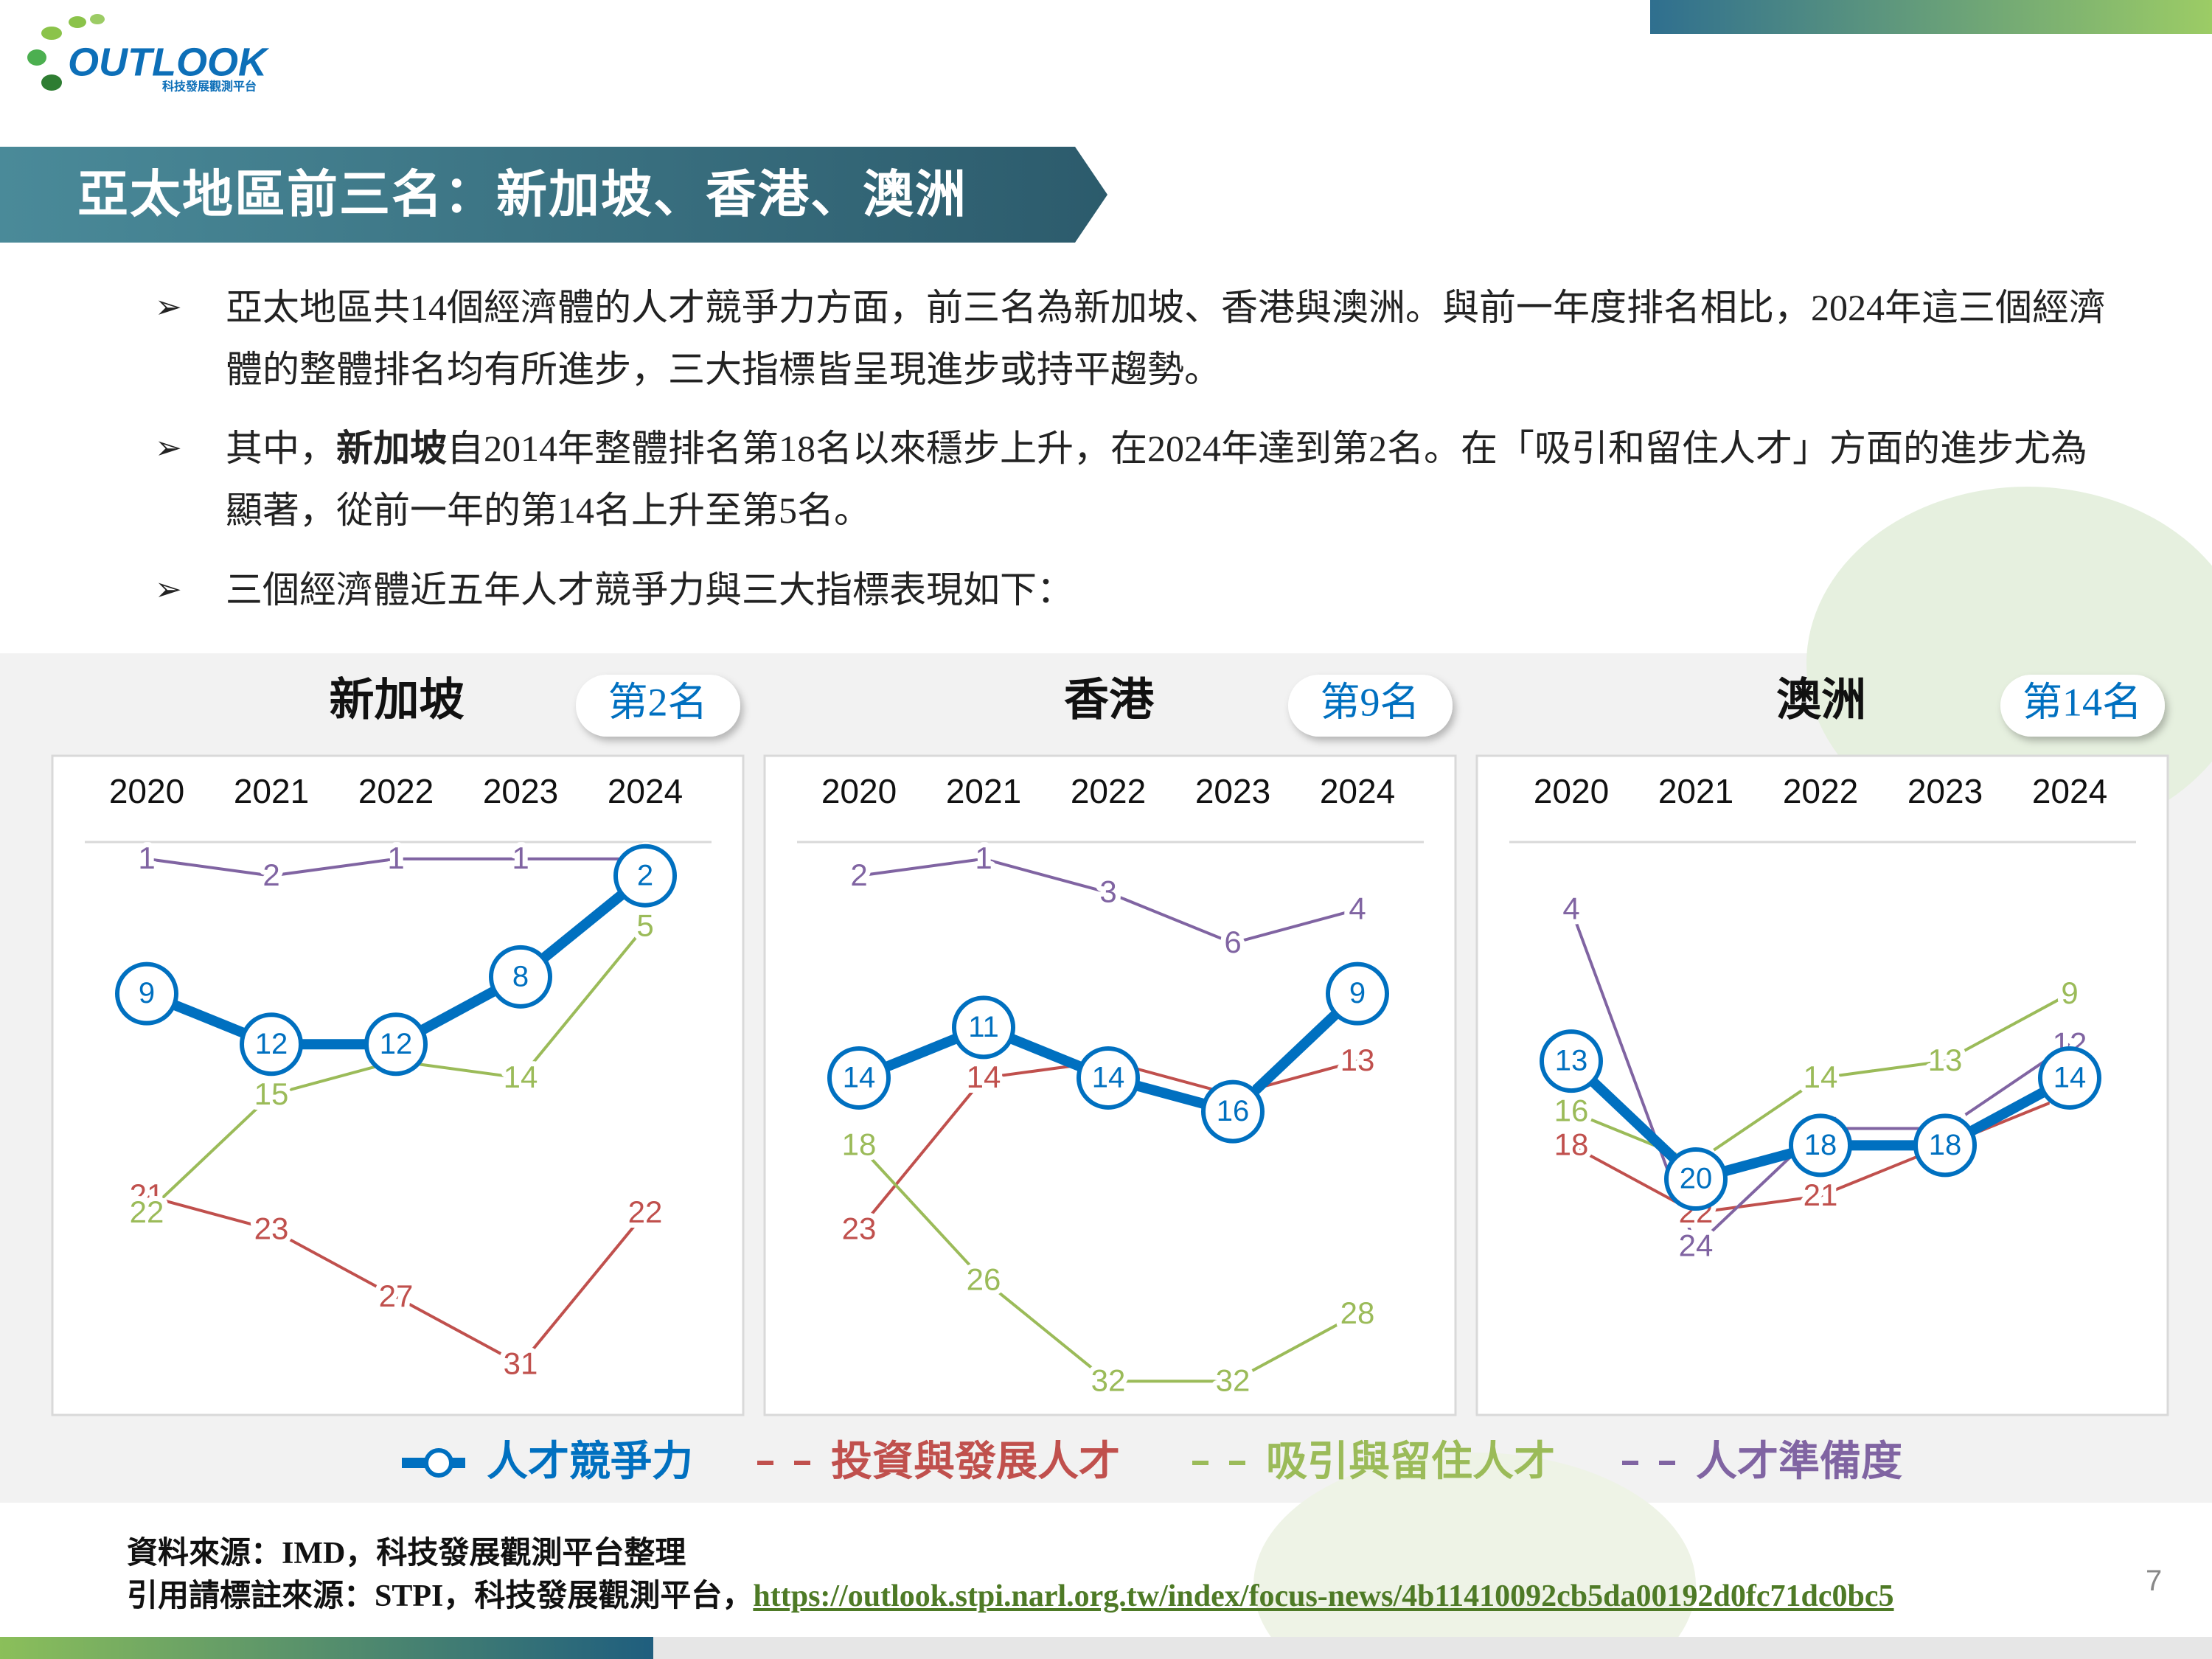 The image size is (2212, 1659). What do you see at coordinates (1132, 590) in the screenshot?
I see `bullet: ➢ 三個經濟體近五年人才競爭力與三大指標表現如下：` at bounding box center [1132, 590].